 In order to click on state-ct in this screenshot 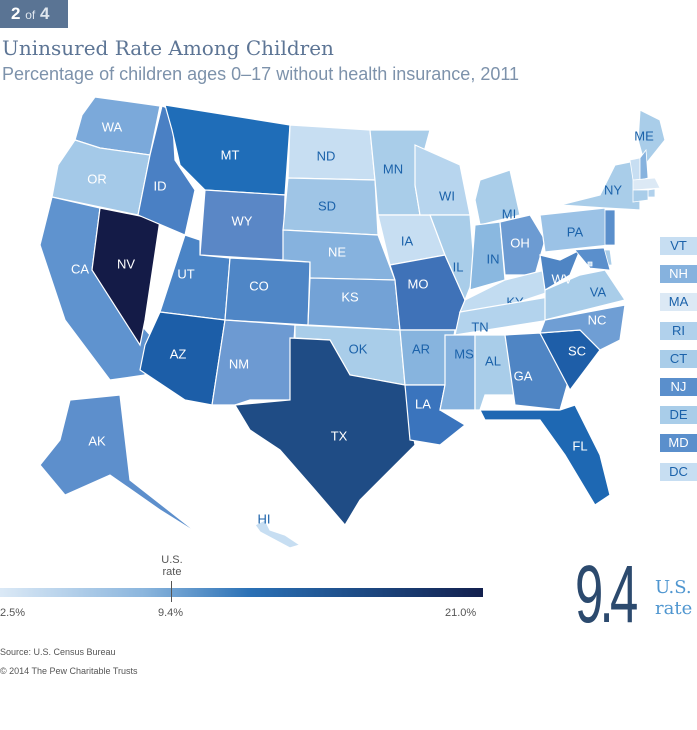, I will do `click(640, 196)`.